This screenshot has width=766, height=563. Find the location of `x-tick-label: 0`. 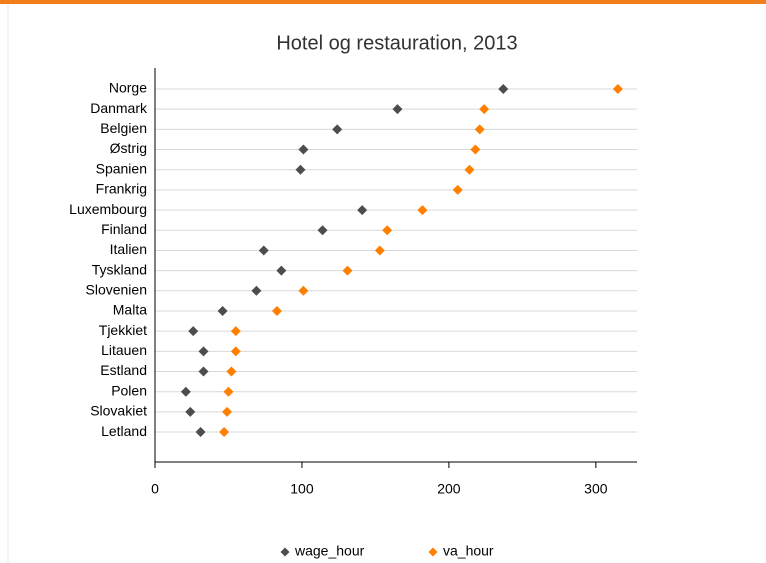

x-tick-label: 0 is located at coordinates (155, 489).